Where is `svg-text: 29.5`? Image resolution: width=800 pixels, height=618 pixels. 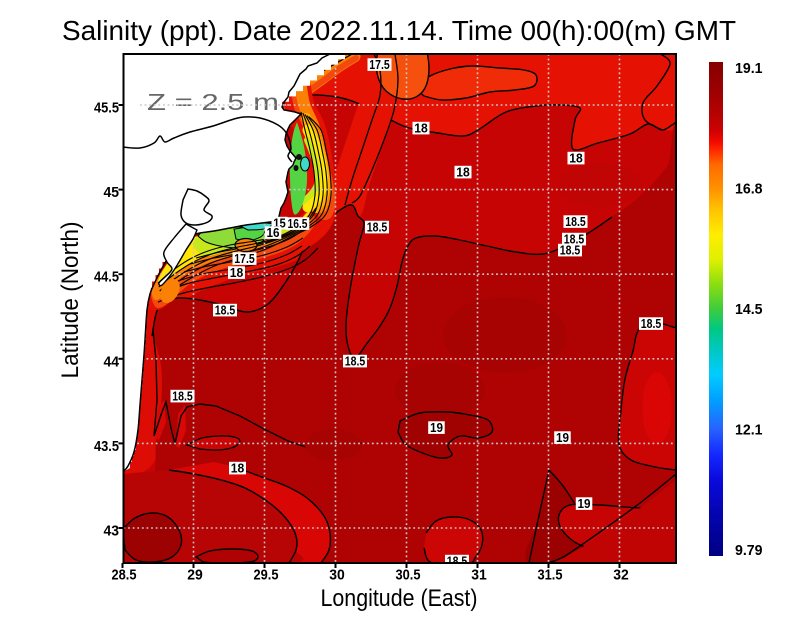 svg-text: 29.5 is located at coordinates (266, 575).